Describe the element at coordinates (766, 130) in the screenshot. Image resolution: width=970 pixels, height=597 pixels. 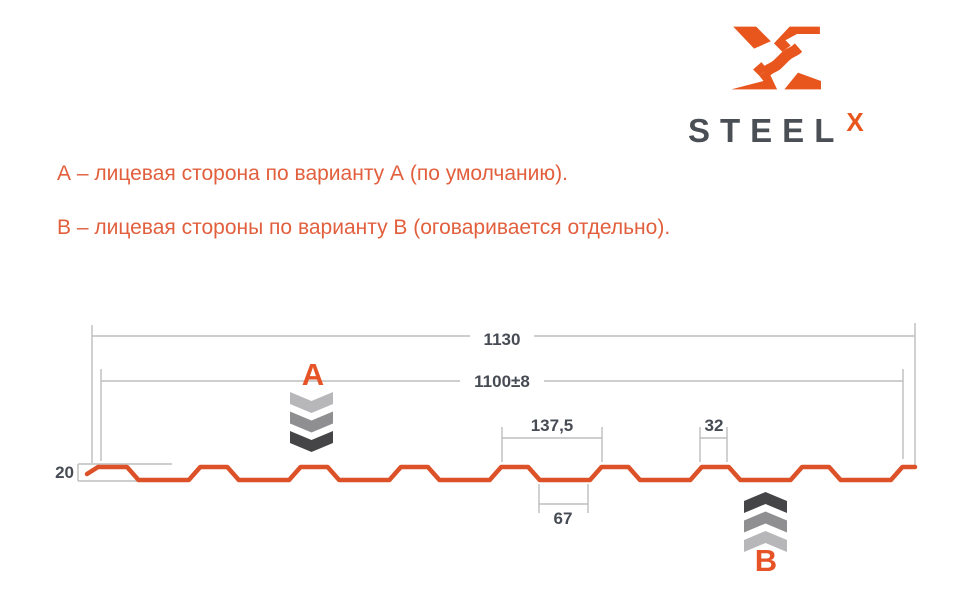
I see `brand-text: STEEL` at that location.